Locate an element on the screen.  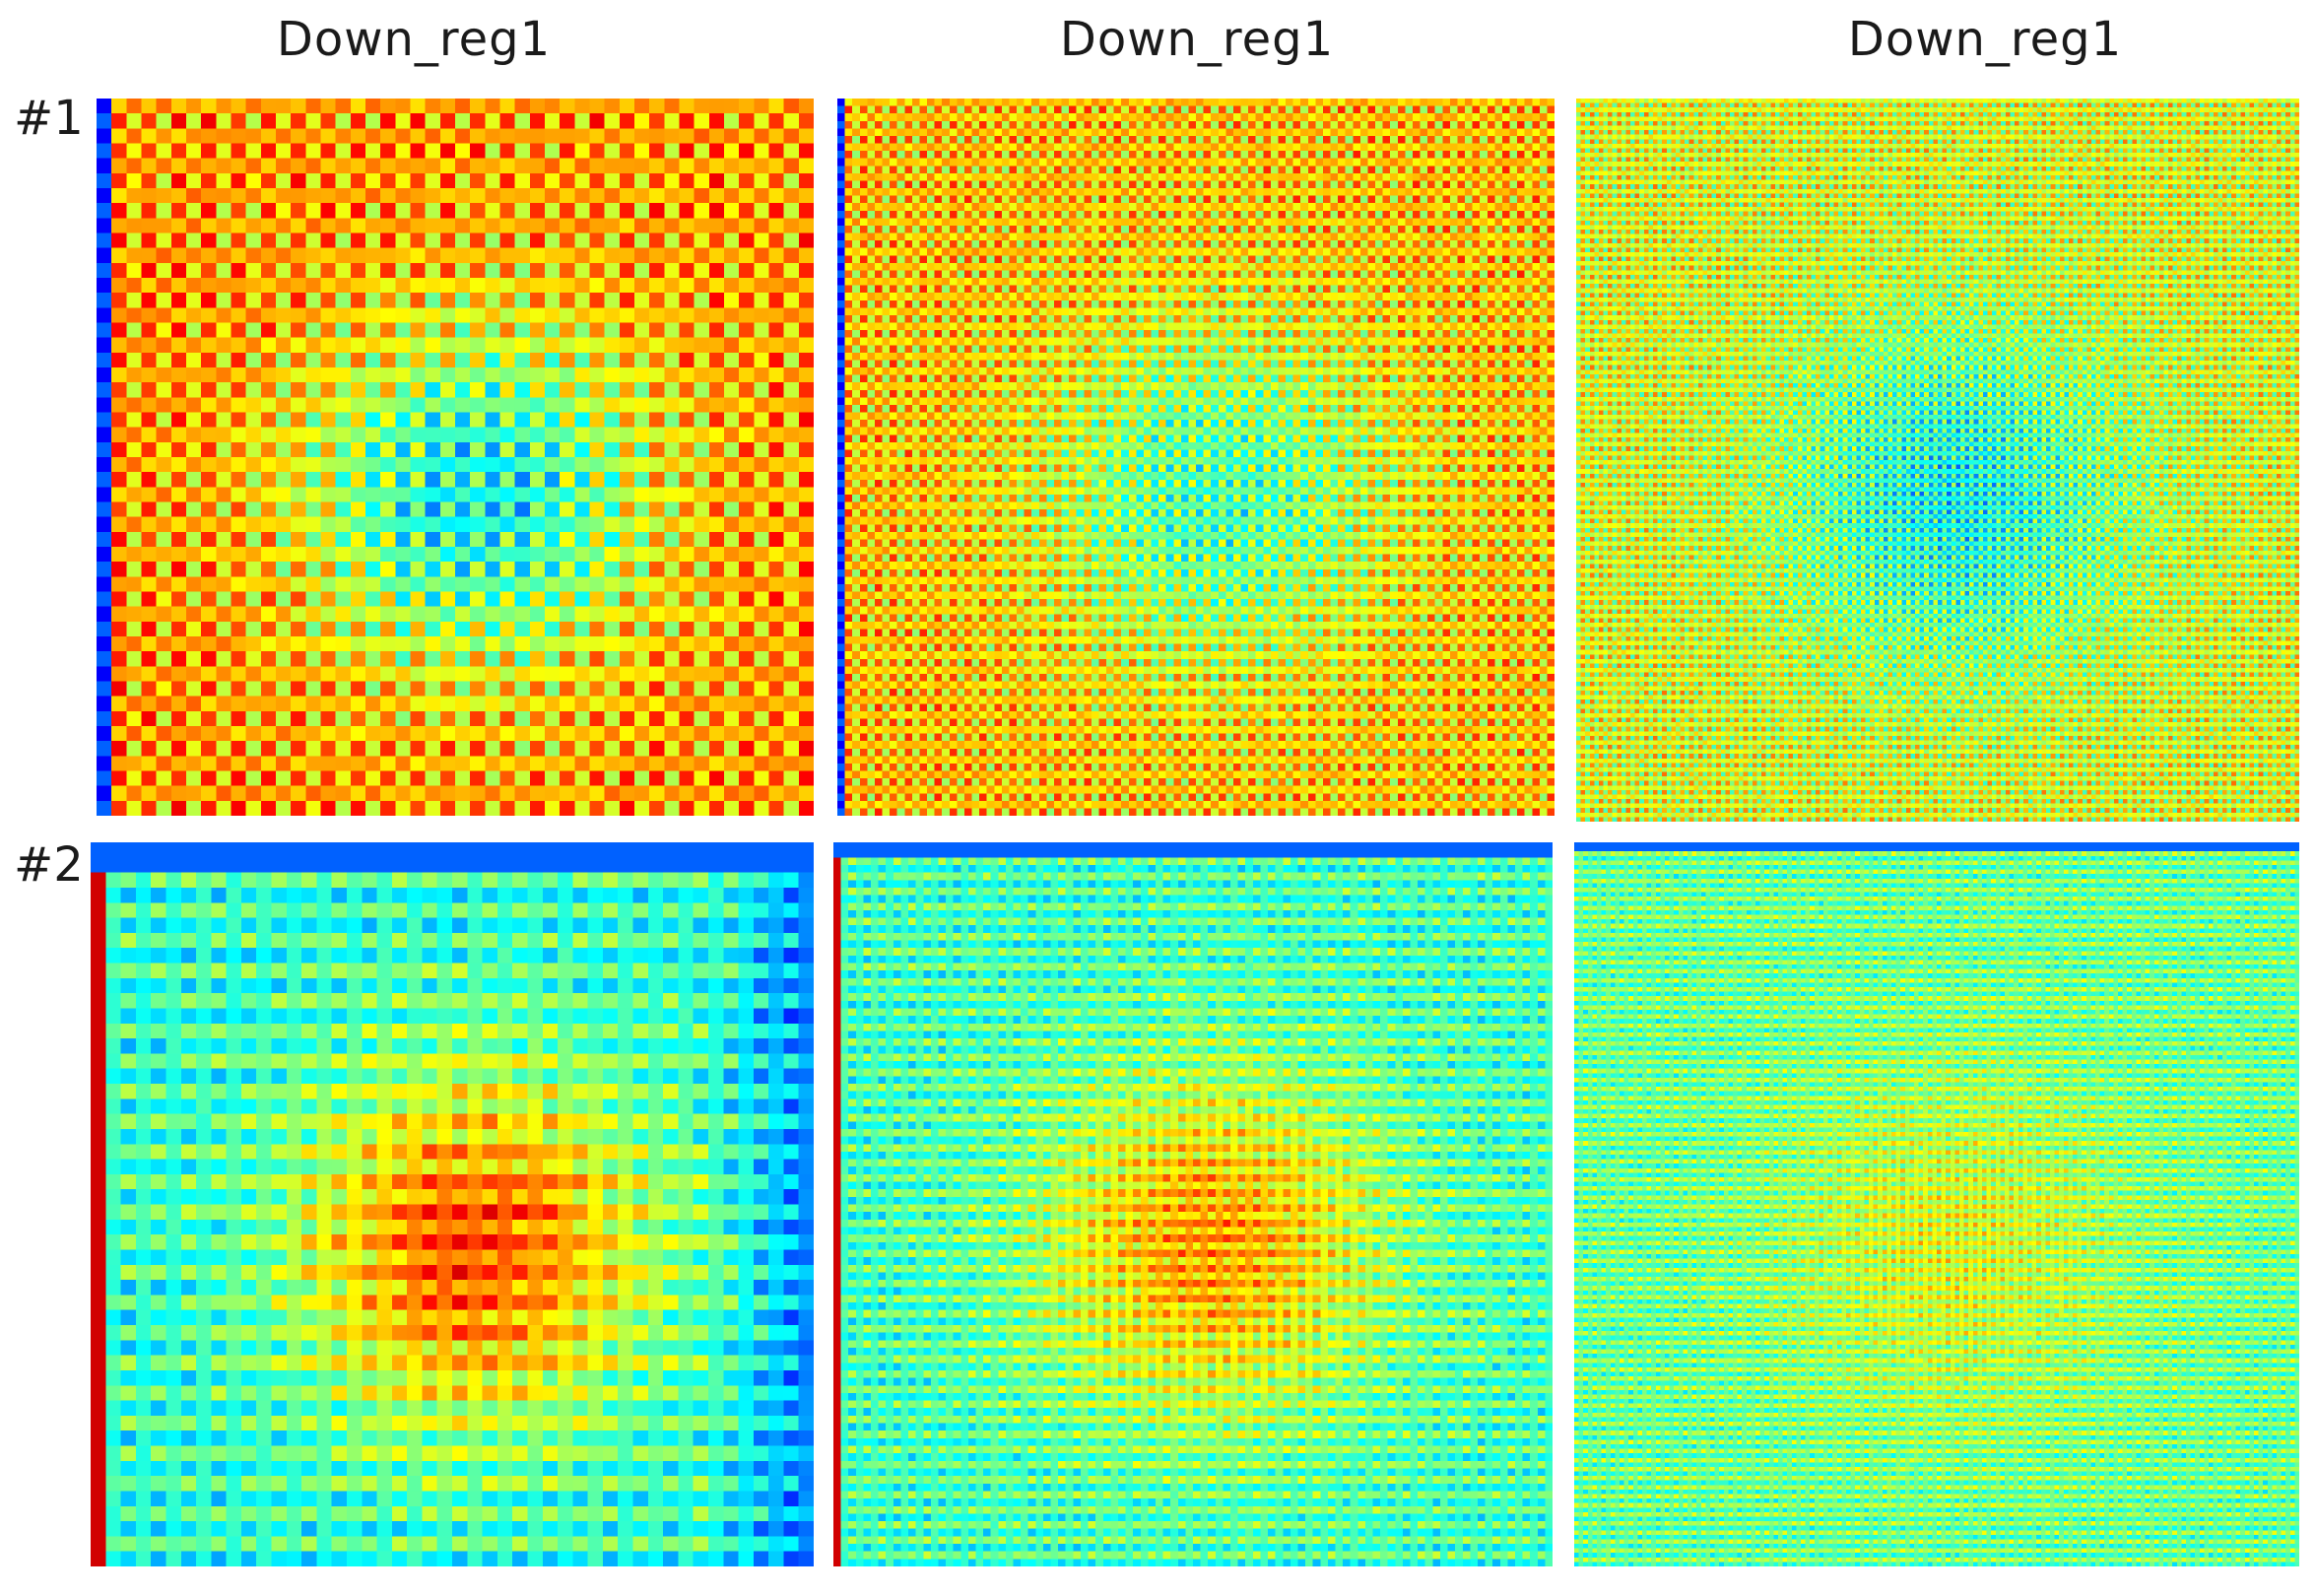
heatmap-r2c3 is located at coordinates (1936, 1204).